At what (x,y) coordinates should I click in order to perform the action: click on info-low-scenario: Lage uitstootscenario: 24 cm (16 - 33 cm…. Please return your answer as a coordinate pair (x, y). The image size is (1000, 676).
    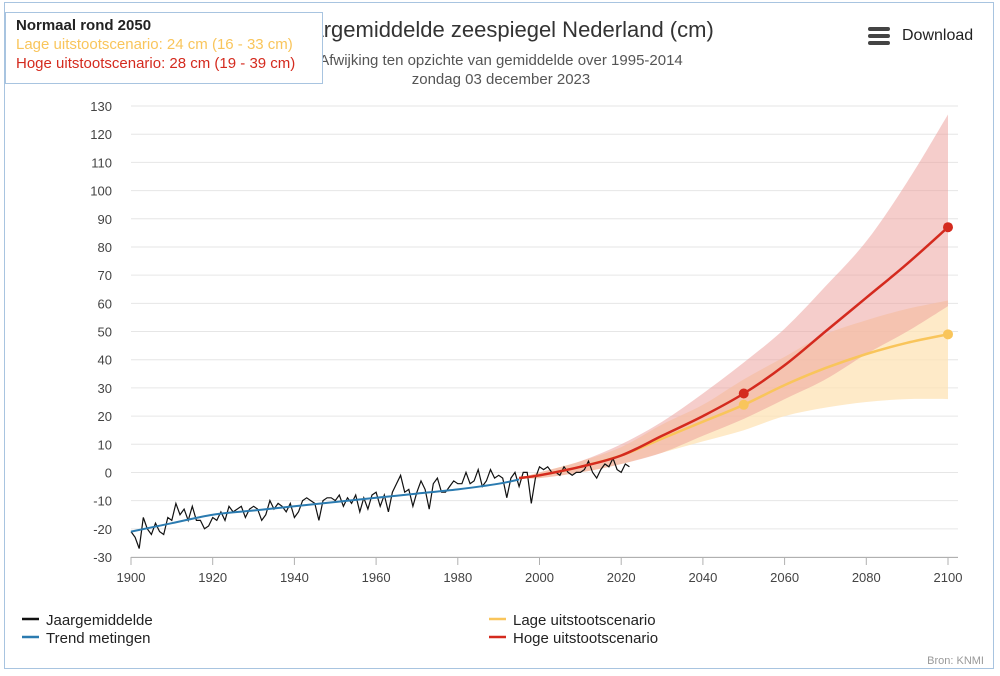
    Looking at the image, I should click on (154, 44).